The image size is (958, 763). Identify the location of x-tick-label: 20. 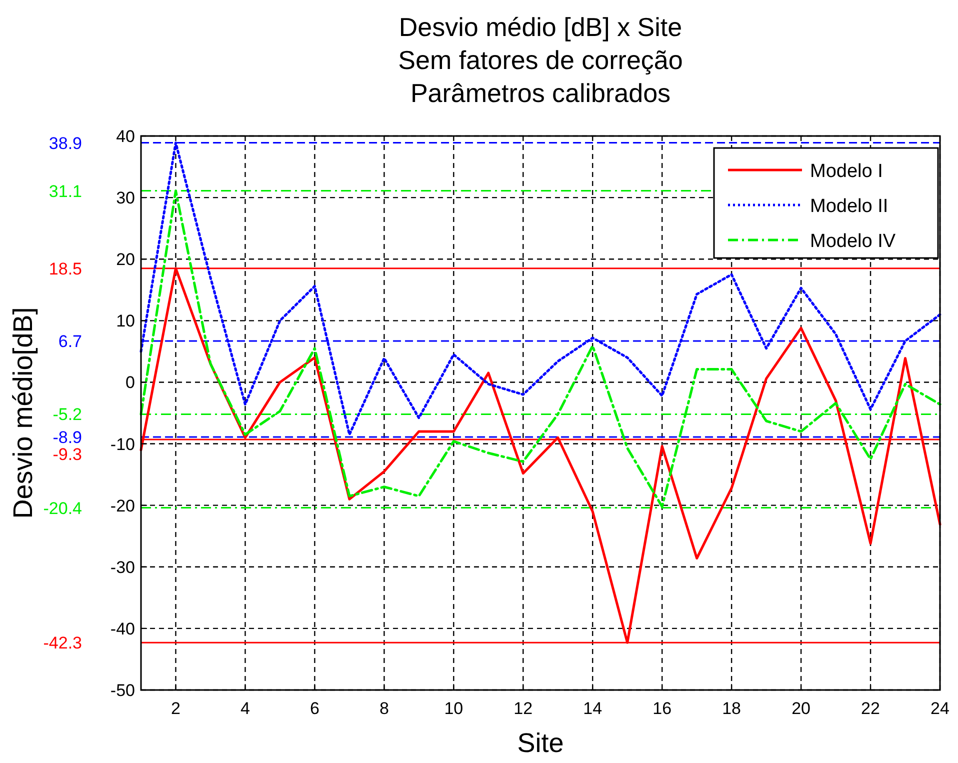
(801, 708).